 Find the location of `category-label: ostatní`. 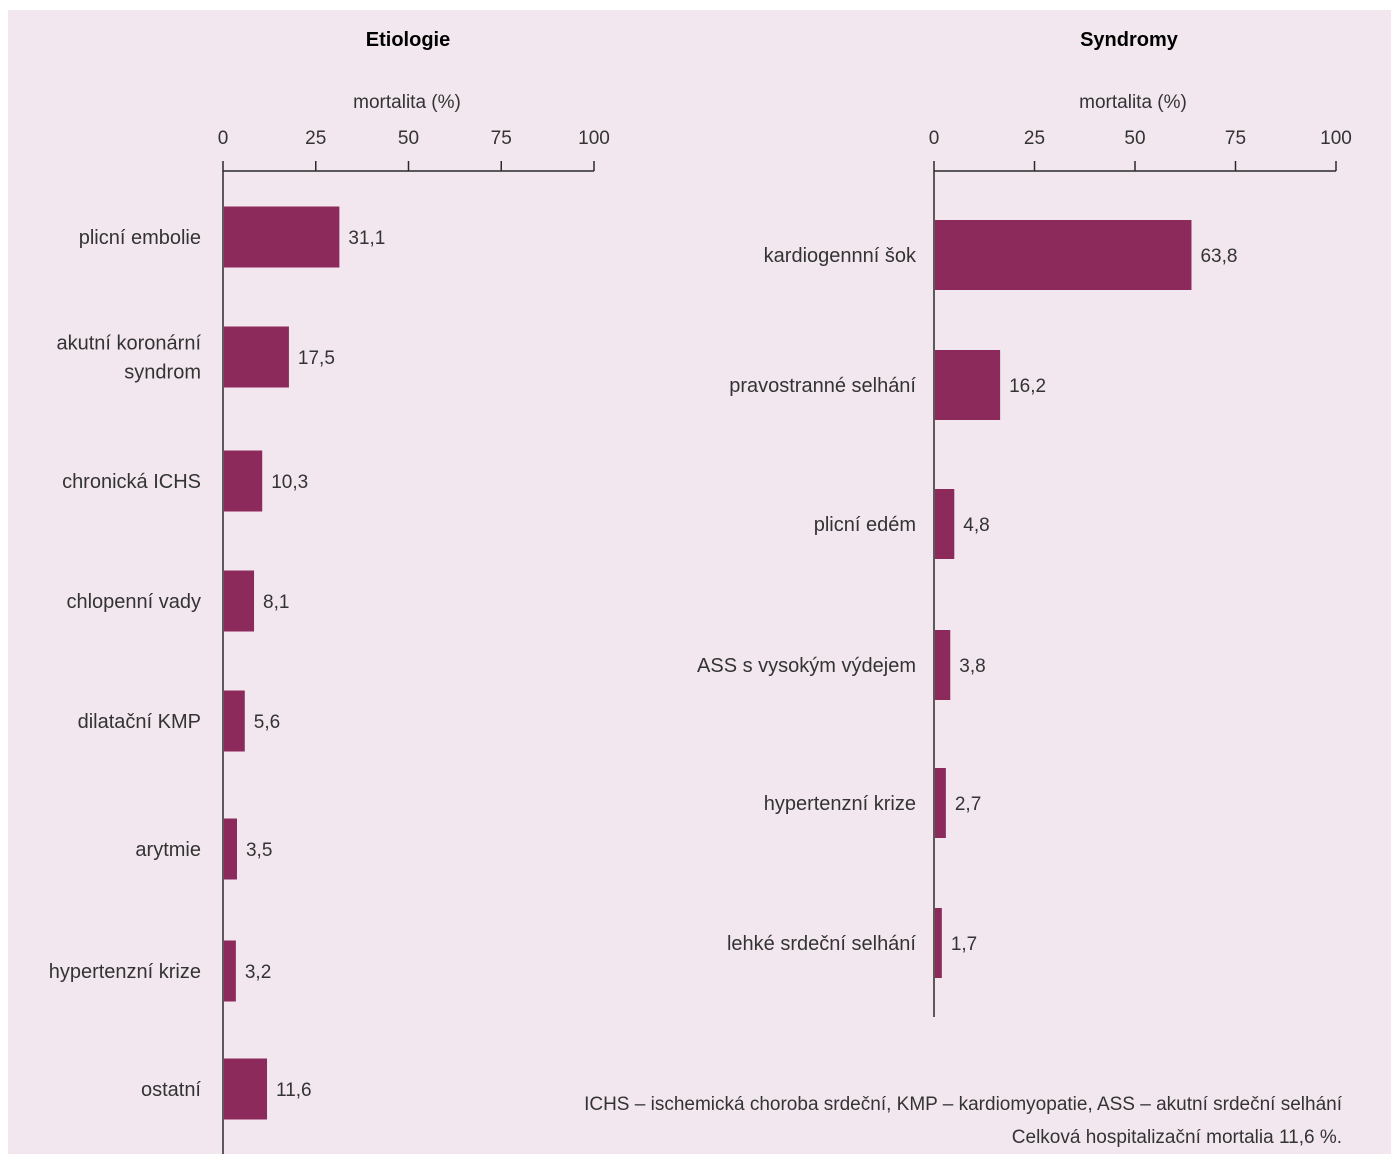

category-label: ostatní is located at coordinates (171, 1090).